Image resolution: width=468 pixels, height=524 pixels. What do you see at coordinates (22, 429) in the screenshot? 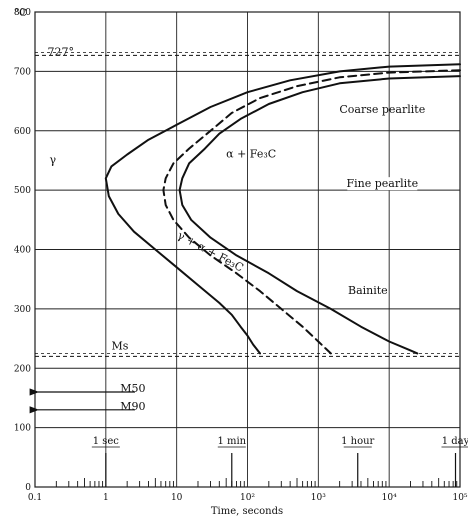
I see `y-tick-label: 100` at bounding box center [22, 429].